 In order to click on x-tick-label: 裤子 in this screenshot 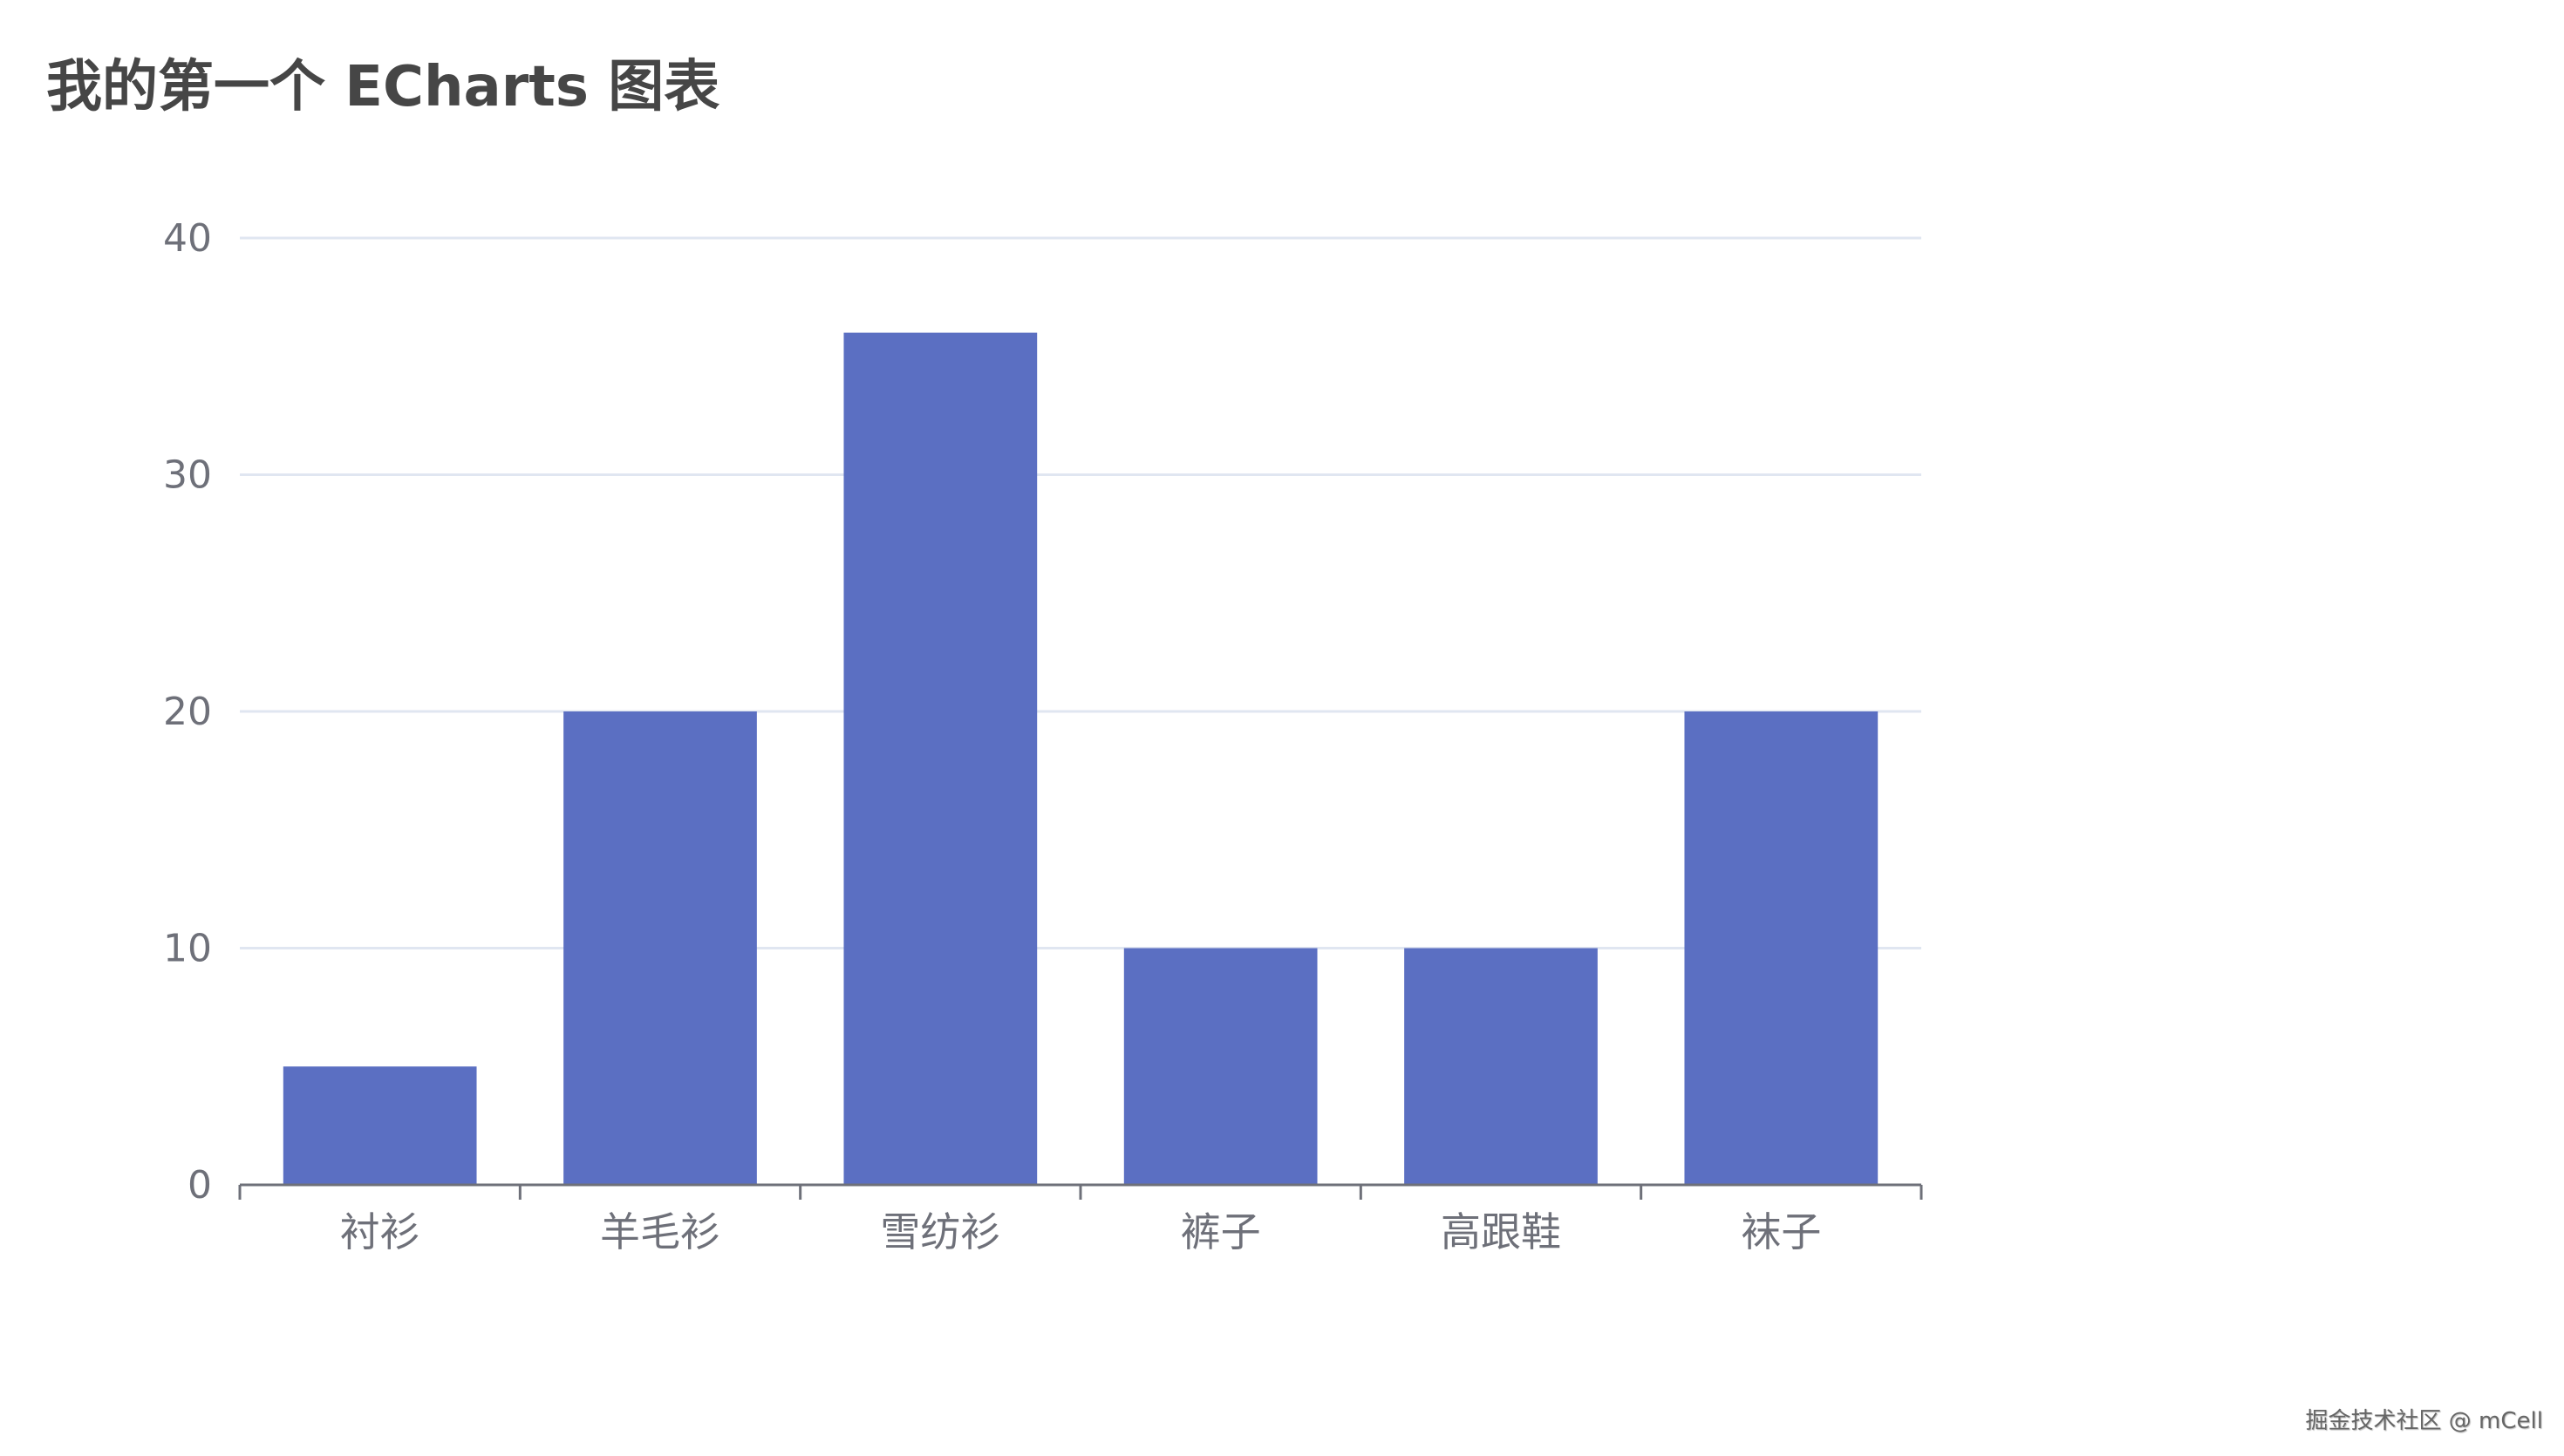, I will do `click(1221, 1231)`.